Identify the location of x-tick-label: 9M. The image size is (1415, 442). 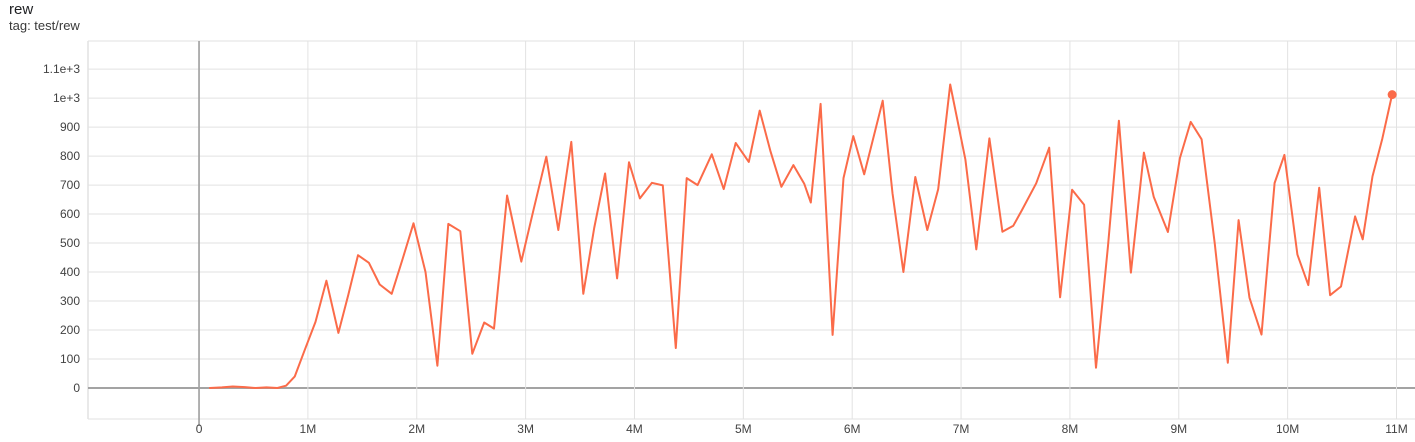
(1178, 429).